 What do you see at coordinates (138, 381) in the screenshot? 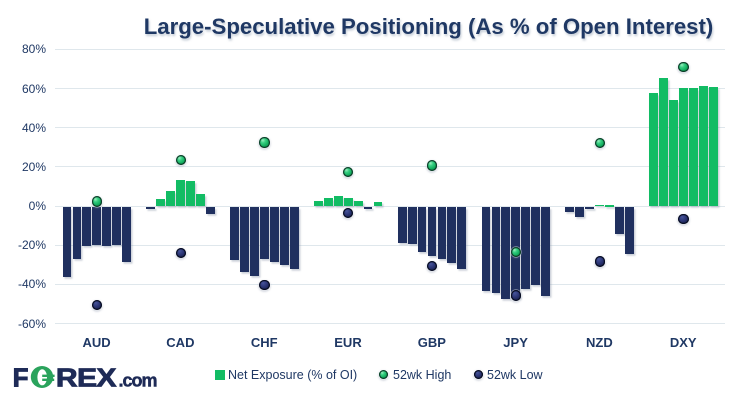
I see `svg-text: .com` at bounding box center [138, 381].